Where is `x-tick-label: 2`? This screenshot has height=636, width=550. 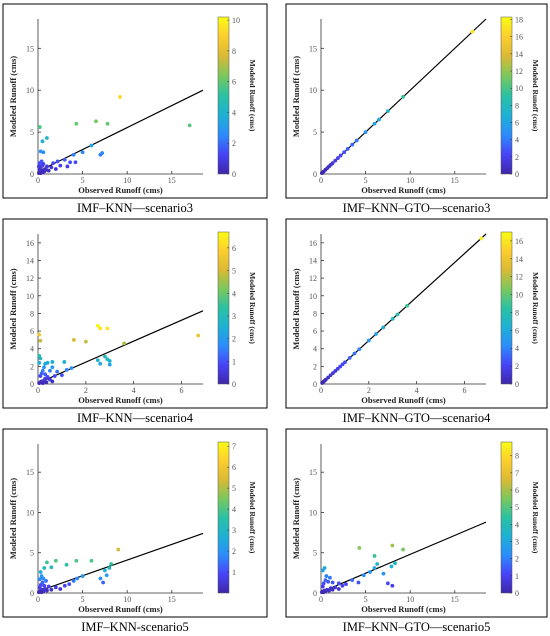 x-tick-label: 2 is located at coordinates (369, 390).